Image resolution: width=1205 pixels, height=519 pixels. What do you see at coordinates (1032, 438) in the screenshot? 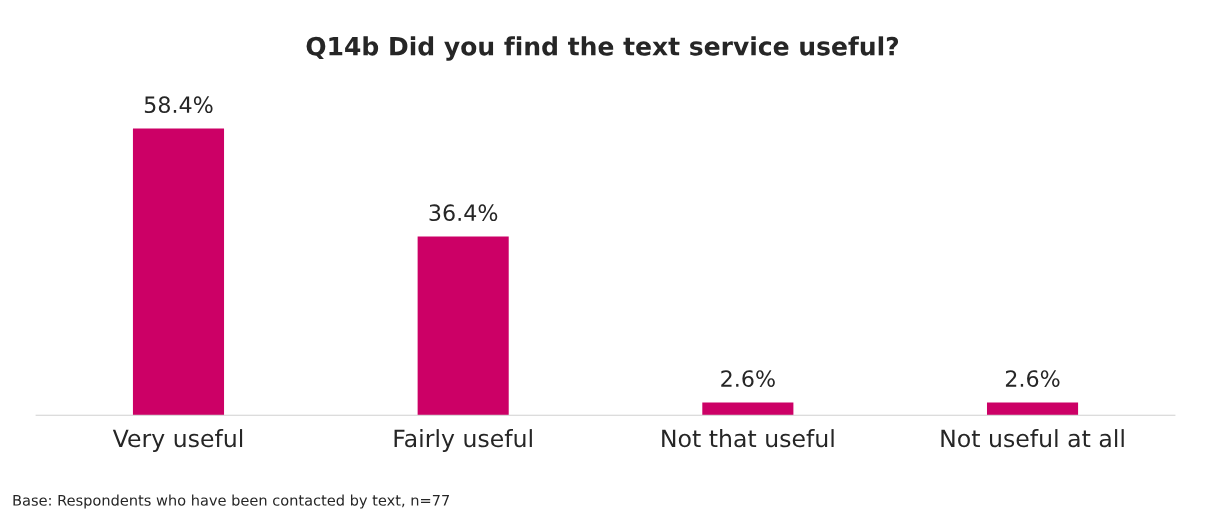
I see `x-tick-label: Not useful at all` at bounding box center [1032, 438].